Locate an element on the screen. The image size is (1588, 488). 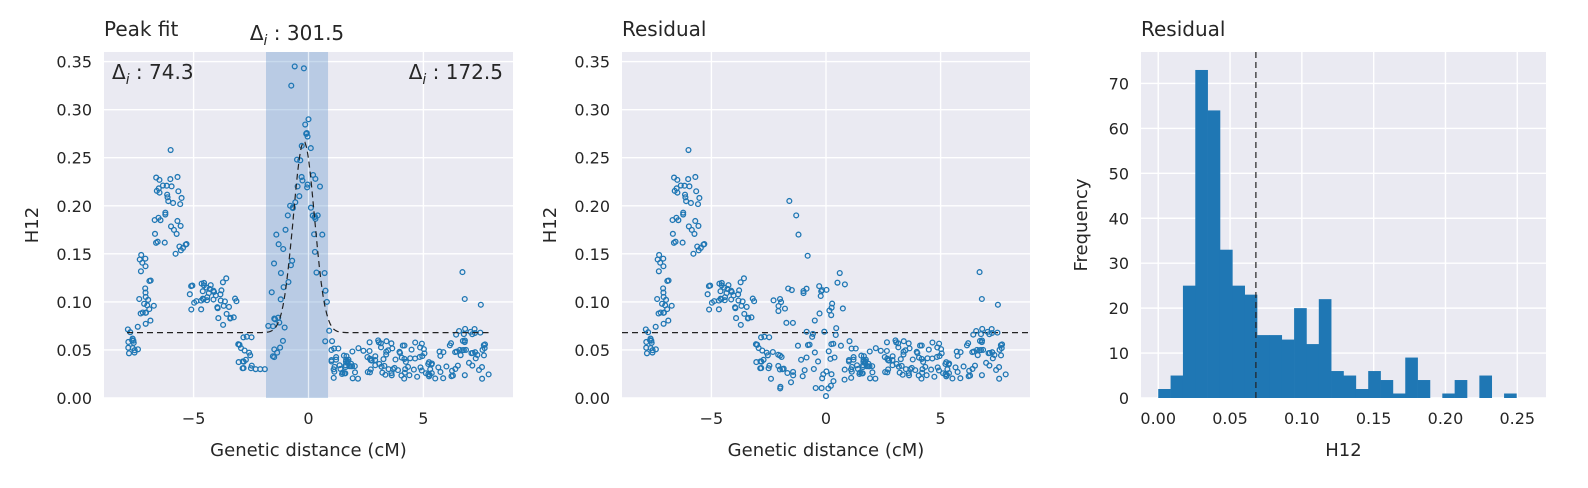
chart-title: Residual is located at coordinates (1183, 29).